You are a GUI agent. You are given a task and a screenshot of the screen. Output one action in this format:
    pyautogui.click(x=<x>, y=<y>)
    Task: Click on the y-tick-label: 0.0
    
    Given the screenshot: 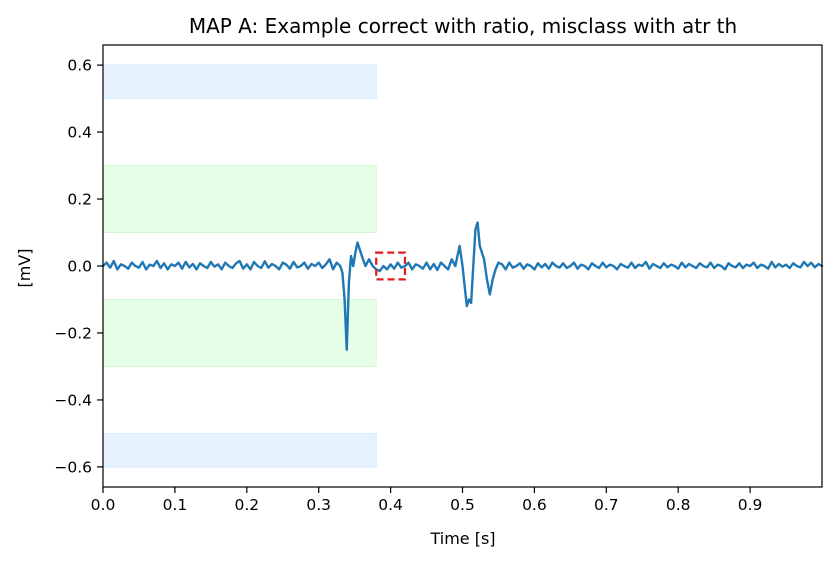 What is the action you would take?
    pyautogui.click(x=79, y=267)
    